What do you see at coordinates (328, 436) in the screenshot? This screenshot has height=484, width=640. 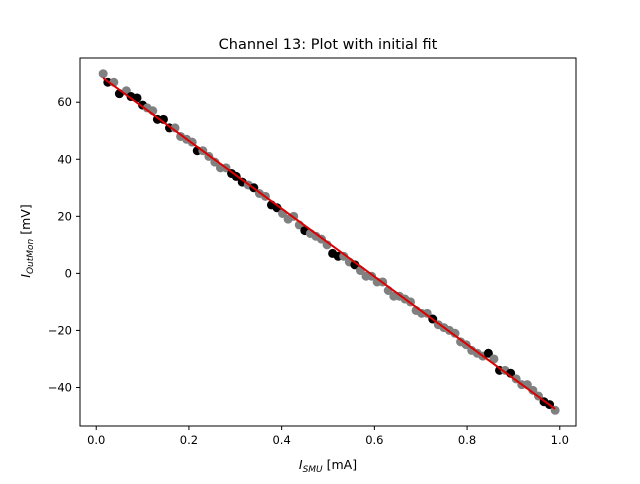 I see `x-axis-ticks: 0.0 0.2 0.4 0.6 0.8 1.0` at bounding box center [328, 436].